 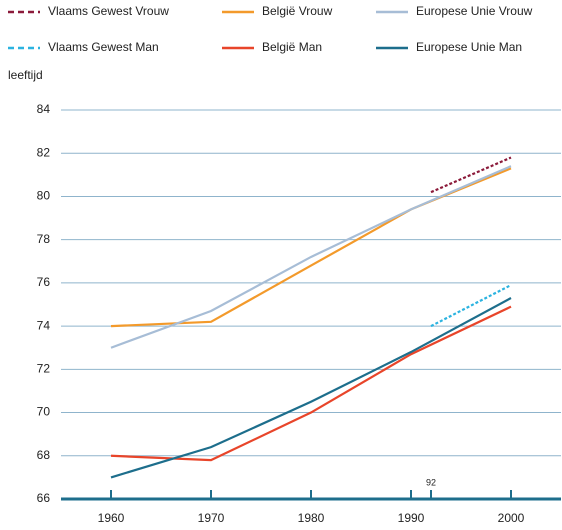 I want to click on y-tick-label: 80, so click(x=44, y=196).